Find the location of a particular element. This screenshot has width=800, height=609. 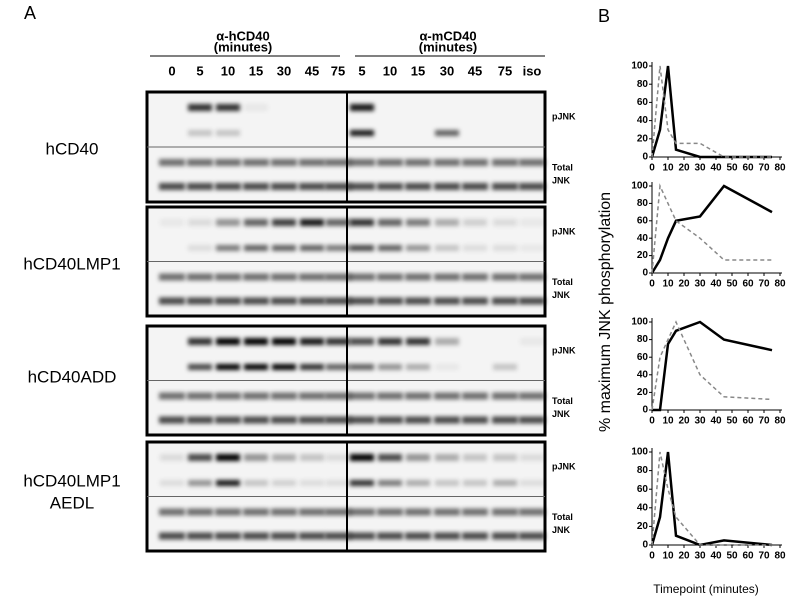

y-tick-label: 40 is located at coordinates (643, 507).